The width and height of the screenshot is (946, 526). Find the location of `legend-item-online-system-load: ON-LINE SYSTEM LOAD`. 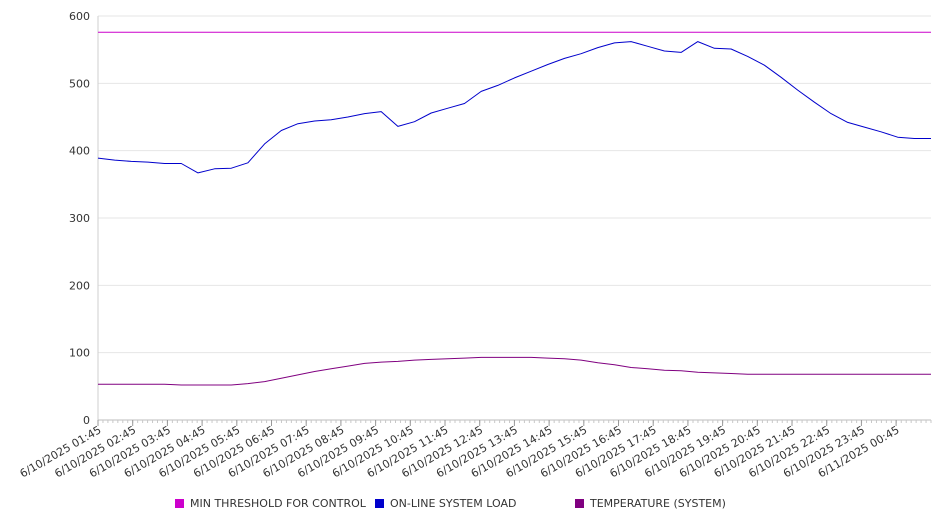

legend-item-online-system-load: ON-LINE SYSTEM LOAD is located at coordinates (445, 503).